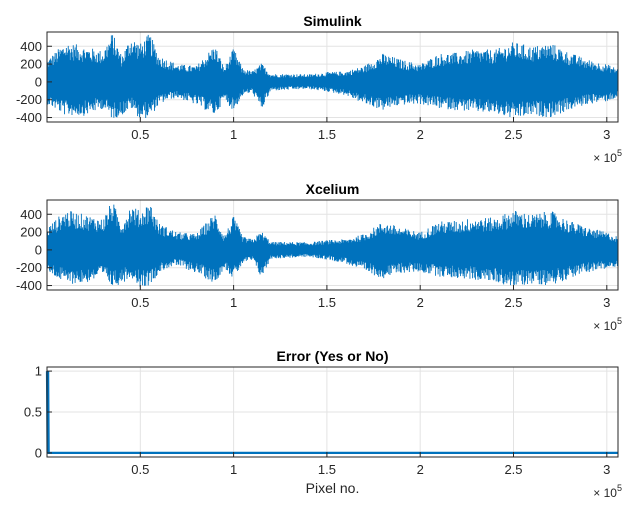  Describe the element at coordinates (31, 214) in the screenshot. I see `xcelium-ytick-label-4: 400` at that location.